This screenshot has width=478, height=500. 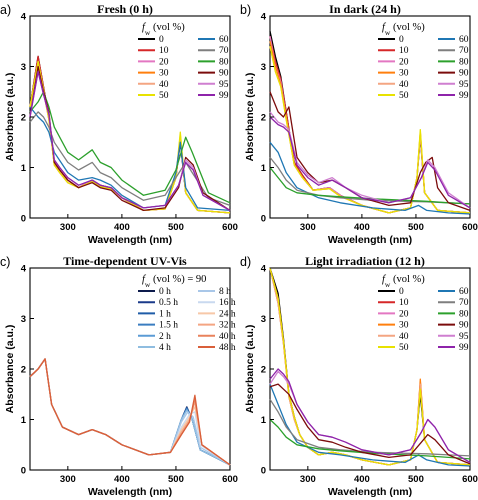 What do you see at coordinates (365, 261) in the screenshot?
I see `panel-title: Light irradiation (12 h)` at bounding box center [365, 261].